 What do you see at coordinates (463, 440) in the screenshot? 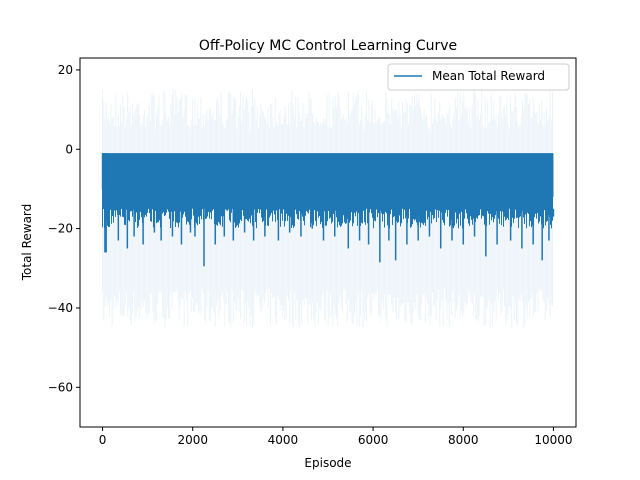
I see `x-tick-label-4: 8000` at bounding box center [463, 440].